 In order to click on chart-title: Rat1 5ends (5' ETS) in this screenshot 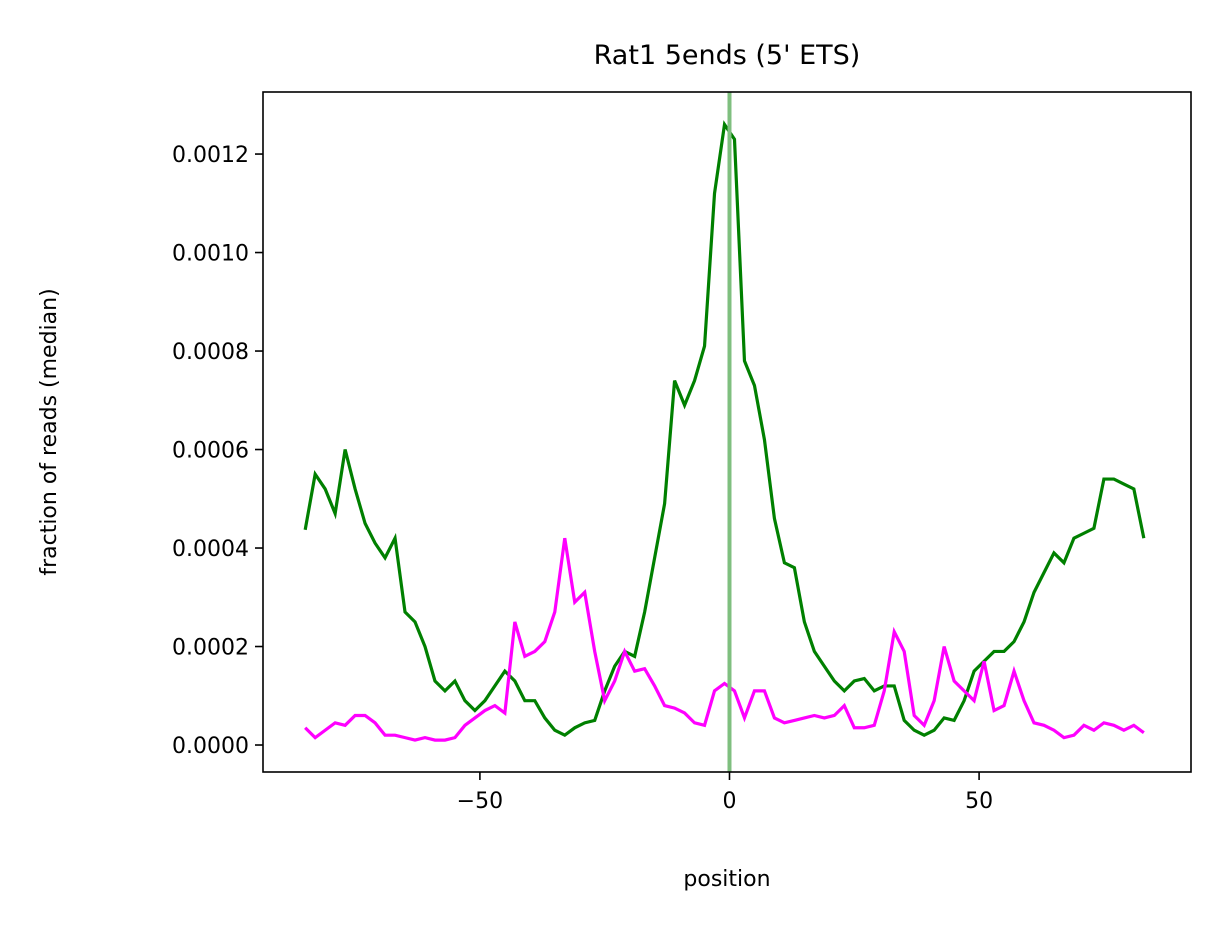, I will do `click(727, 55)`.